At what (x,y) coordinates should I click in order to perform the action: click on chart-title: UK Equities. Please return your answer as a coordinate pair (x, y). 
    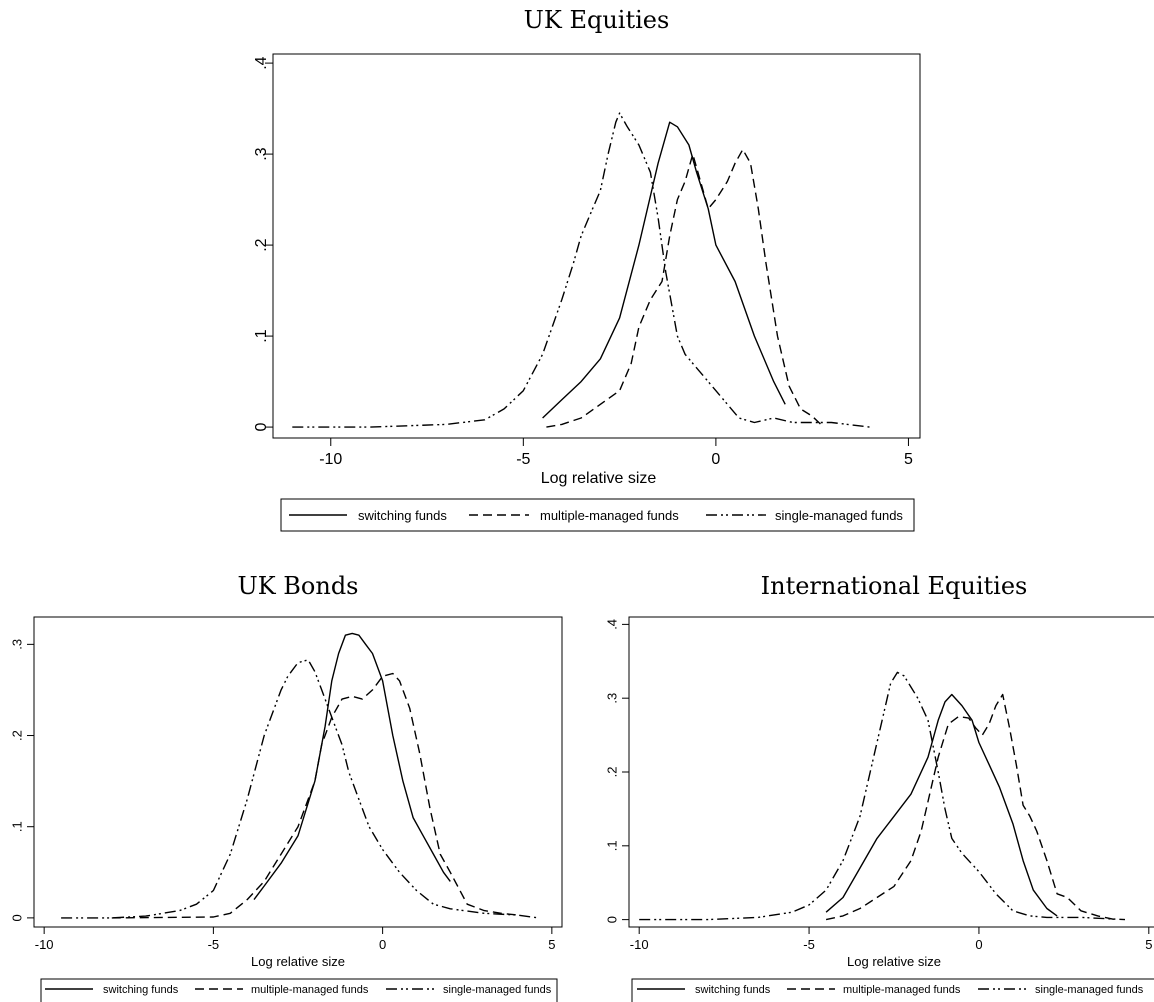
    Looking at the image, I should click on (597, 20).